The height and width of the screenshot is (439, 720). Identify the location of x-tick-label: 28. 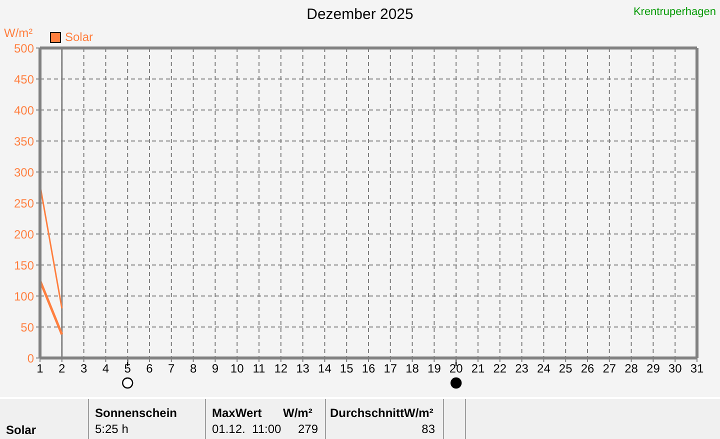
(631, 369).